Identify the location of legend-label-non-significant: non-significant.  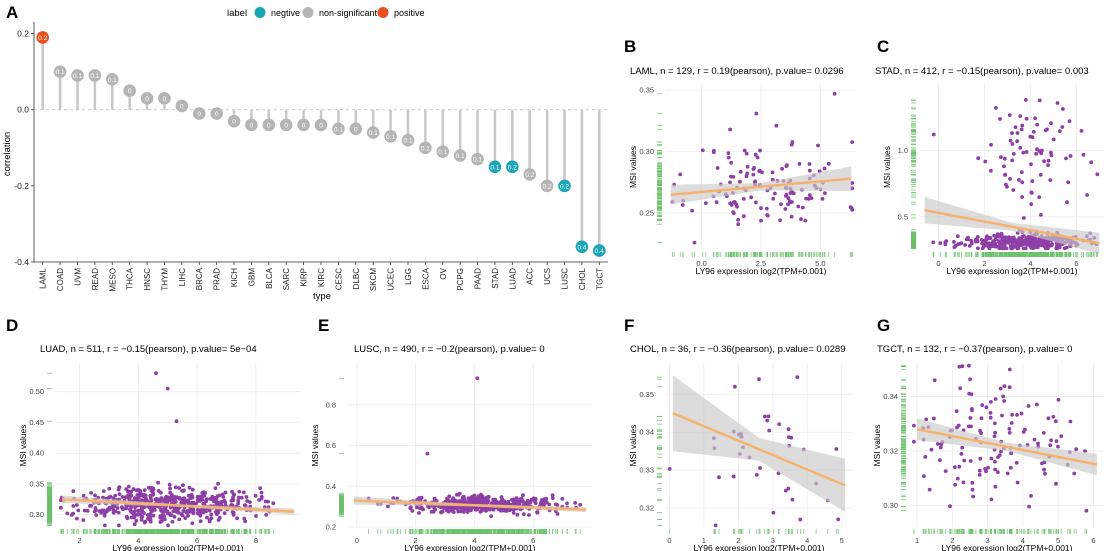
(348, 13).